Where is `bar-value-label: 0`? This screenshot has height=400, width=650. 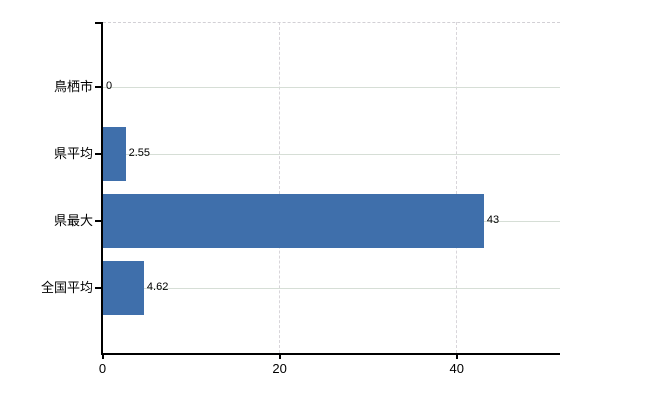
bar-value-label: 0 is located at coordinates (109, 86).